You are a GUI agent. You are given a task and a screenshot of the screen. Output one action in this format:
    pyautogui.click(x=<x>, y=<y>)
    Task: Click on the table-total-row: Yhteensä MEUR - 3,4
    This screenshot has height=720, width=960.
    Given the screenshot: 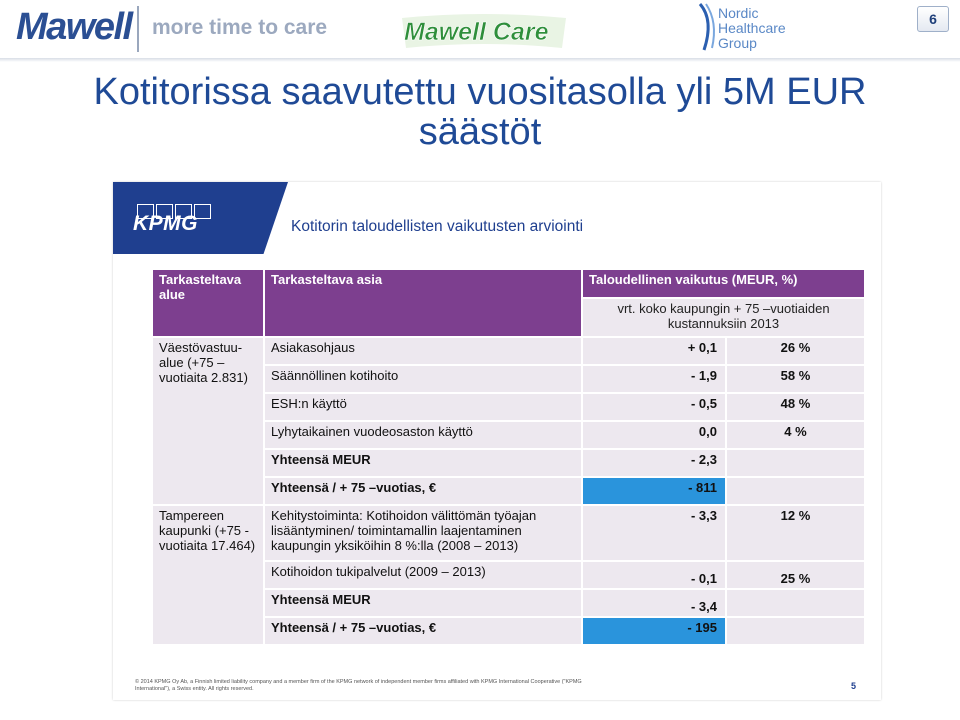 What is the action you would take?
    pyautogui.click(x=508, y=603)
    